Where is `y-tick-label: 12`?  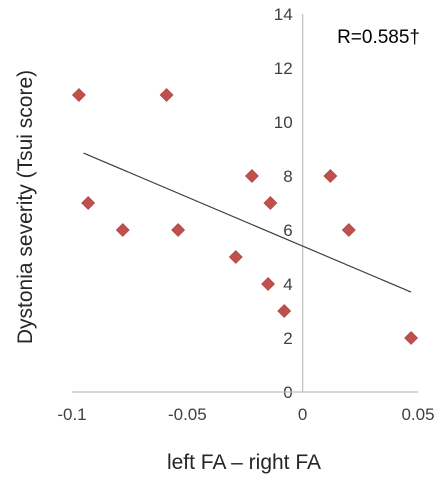
y-tick-label: 12 is located at coordinates (283, 68).